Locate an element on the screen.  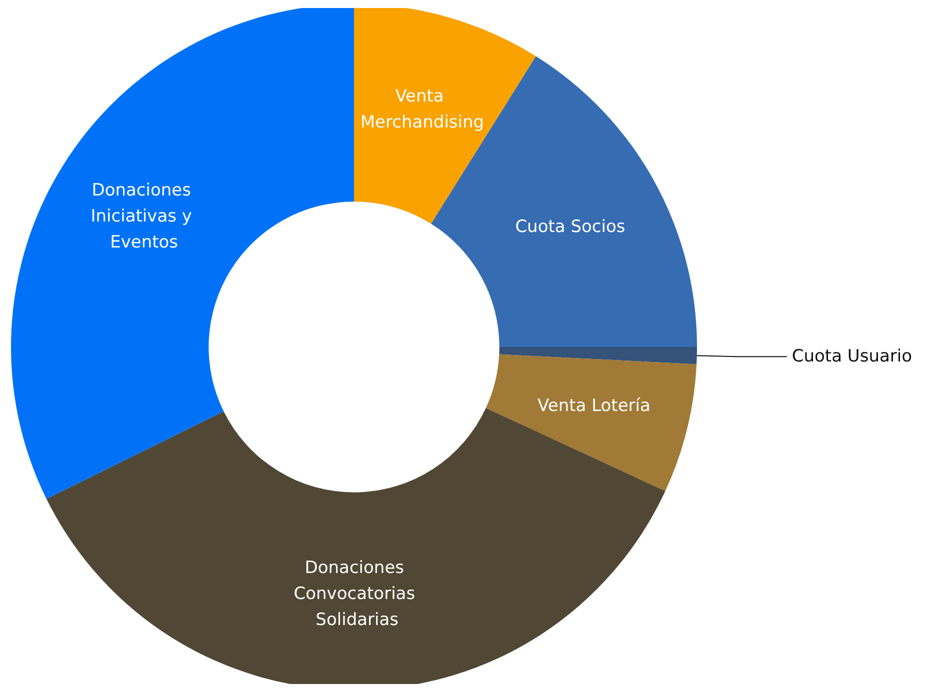
slice-label: Cuota Usuario is located at coordinates (852, 356).